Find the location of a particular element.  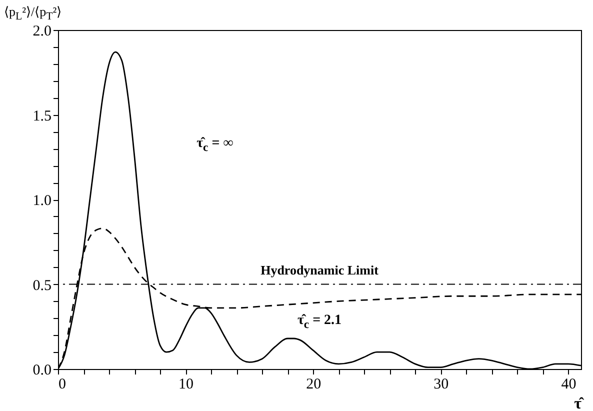

y-tick-label: 2.0 is located at coordinates (42, 32).